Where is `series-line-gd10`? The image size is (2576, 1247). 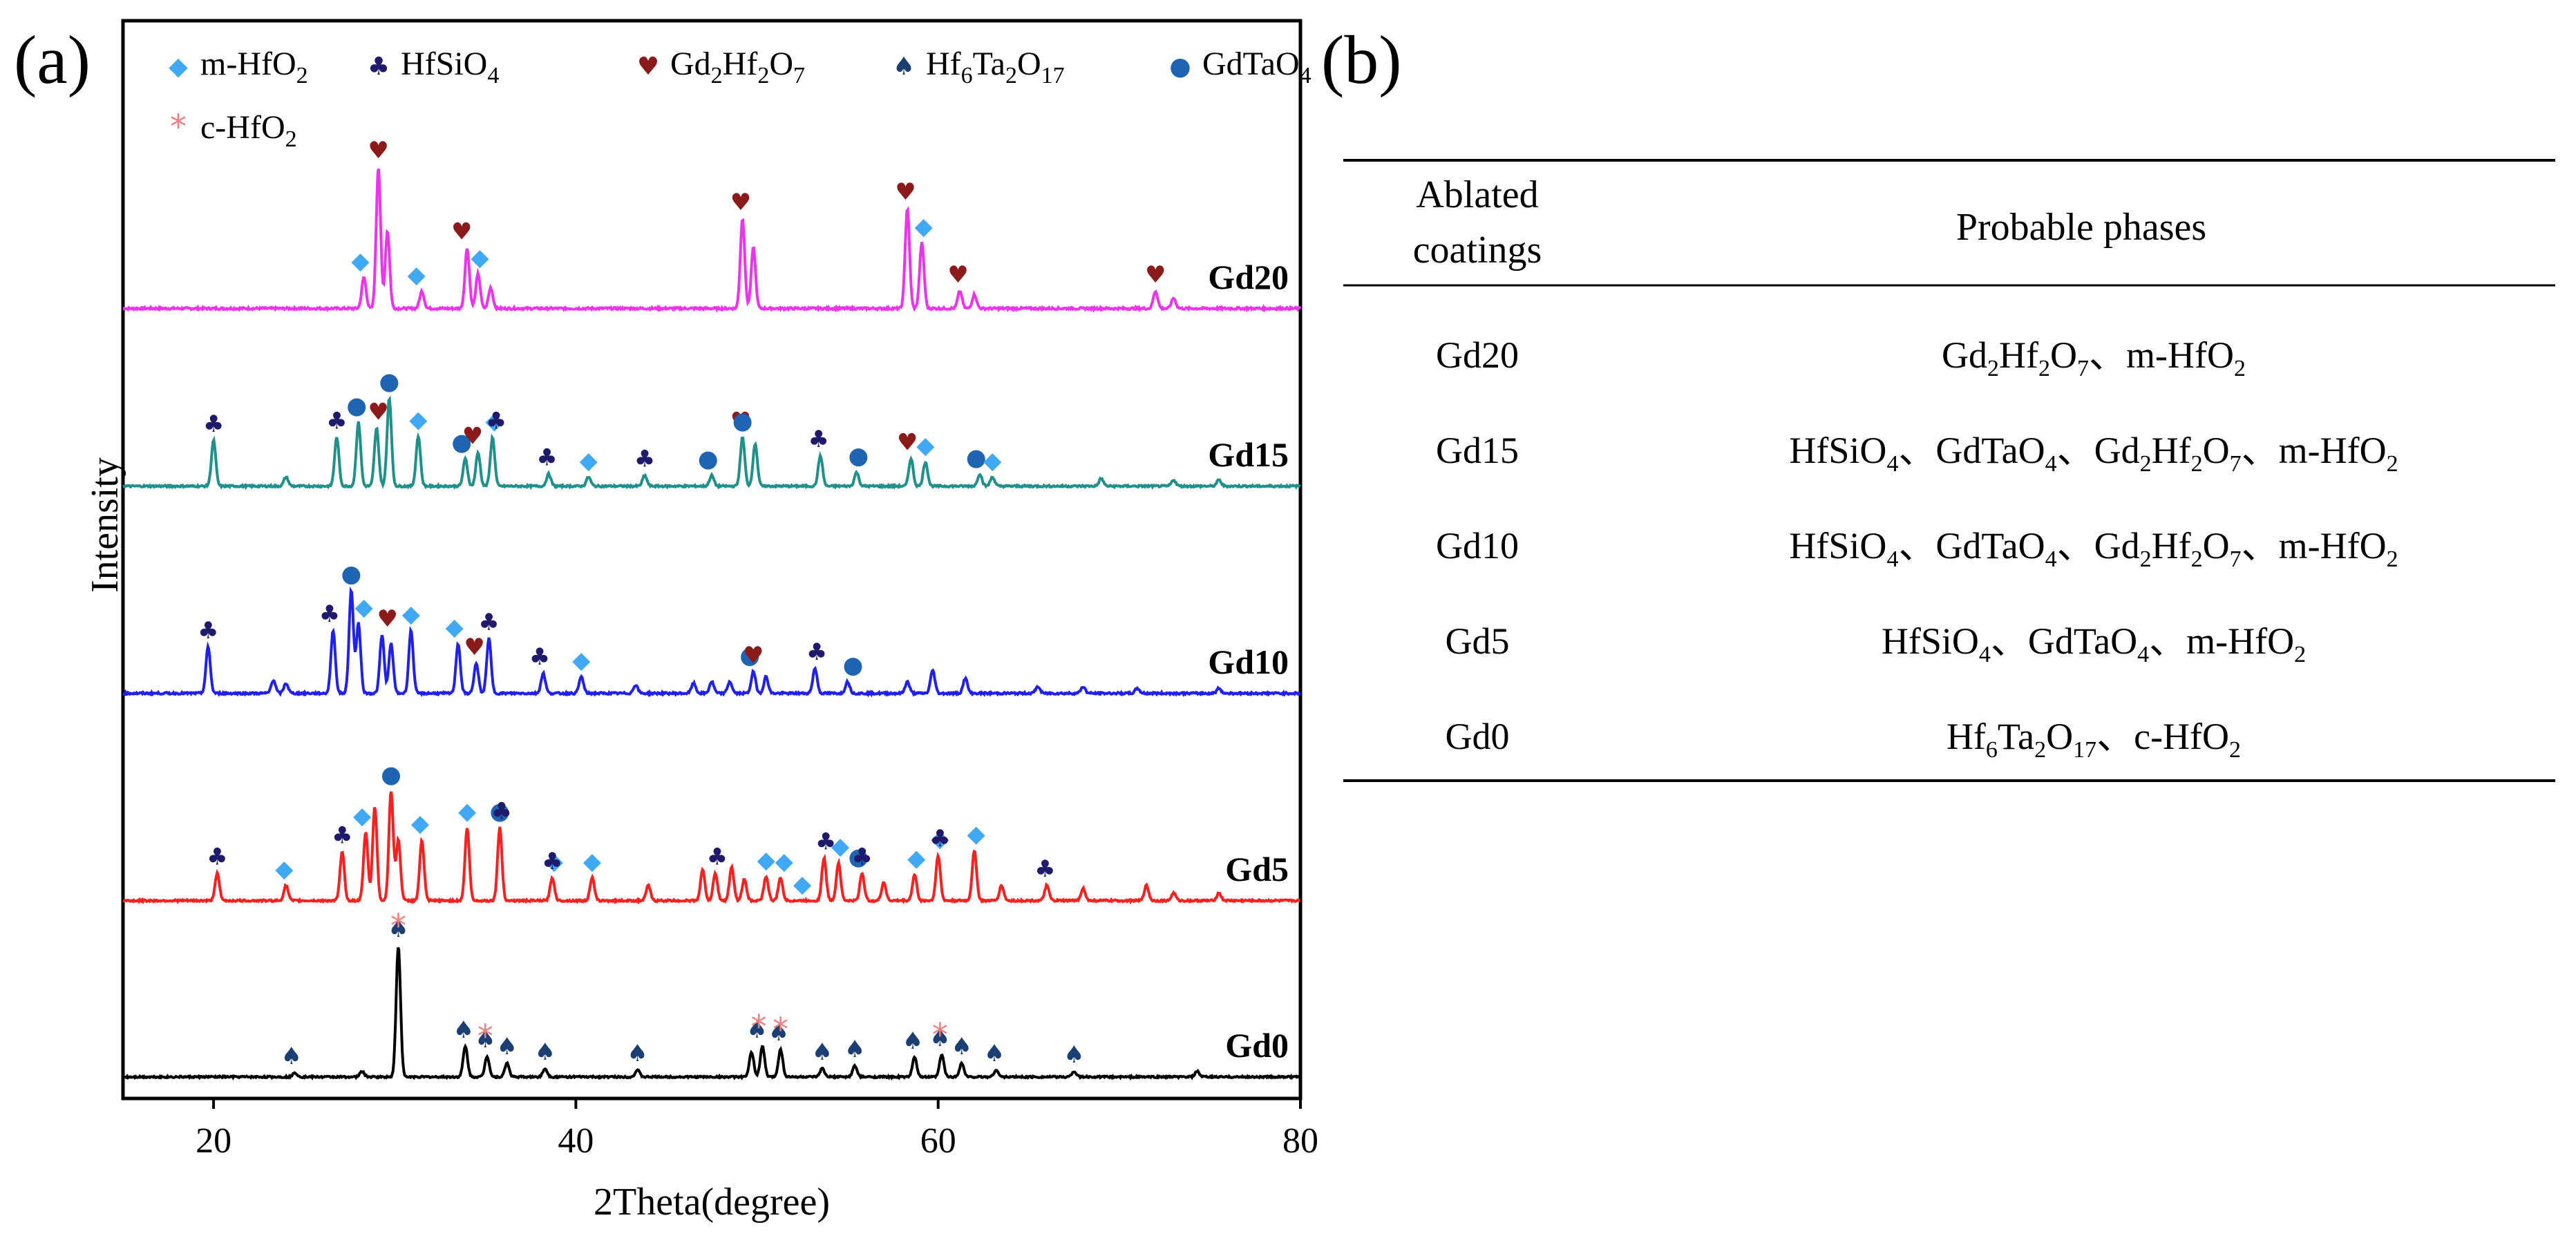 series-line-gd10 is located at coordinates (712, 642).